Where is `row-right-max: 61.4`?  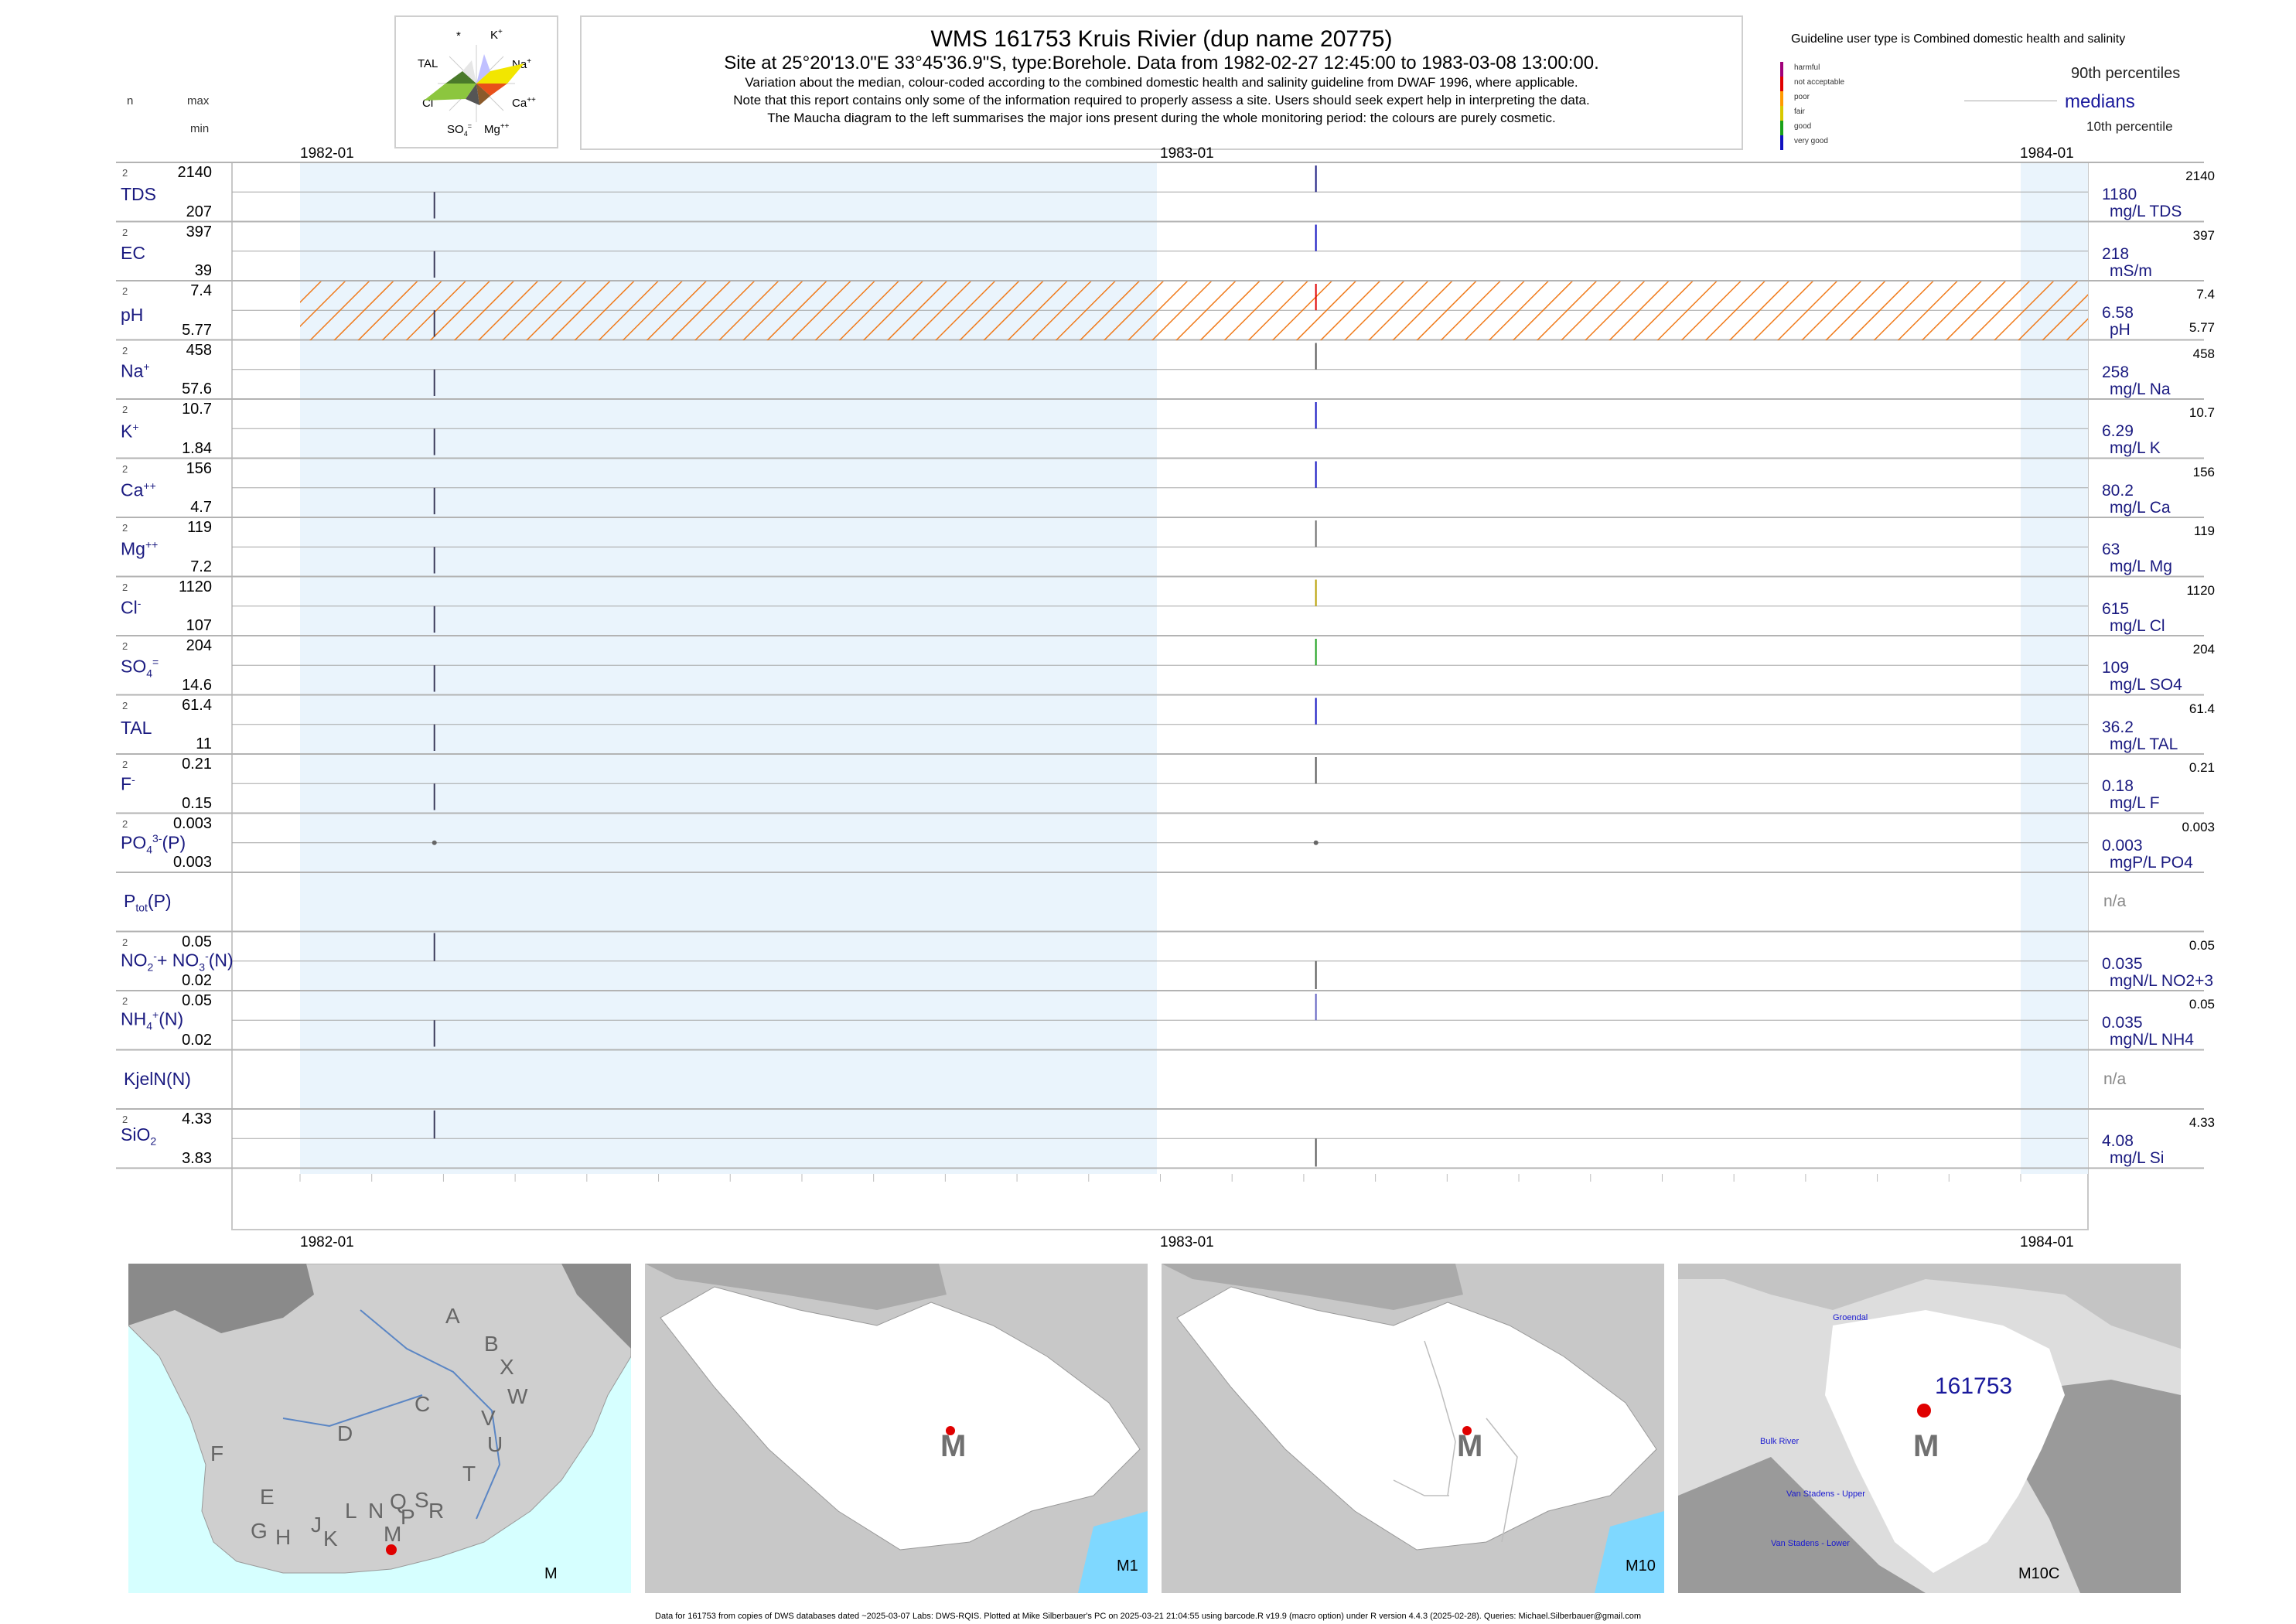 row-right-max: 61.4 is located at coordinates (2202, 708).